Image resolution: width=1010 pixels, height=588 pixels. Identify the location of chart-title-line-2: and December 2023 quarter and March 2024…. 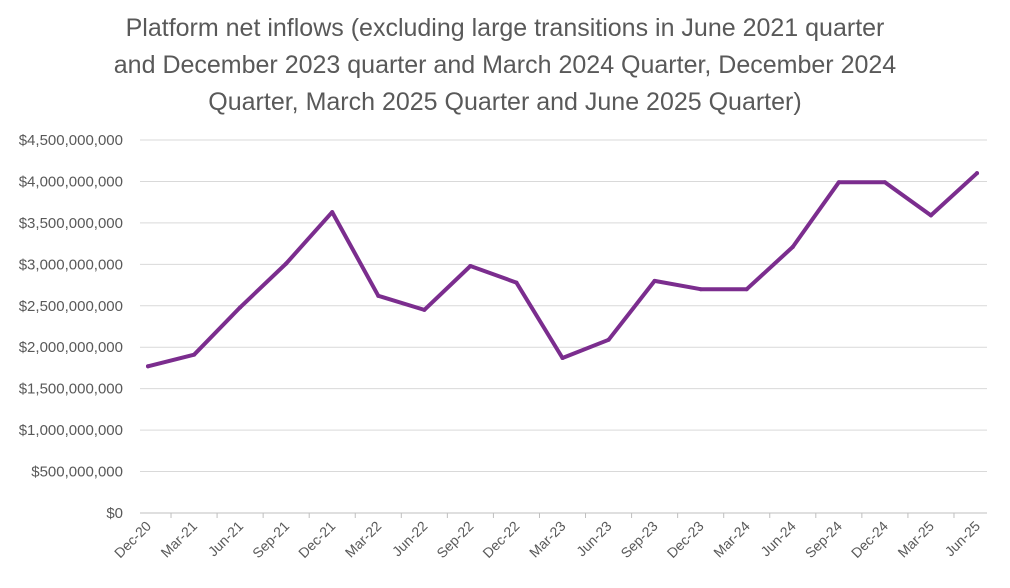
(505, 65).